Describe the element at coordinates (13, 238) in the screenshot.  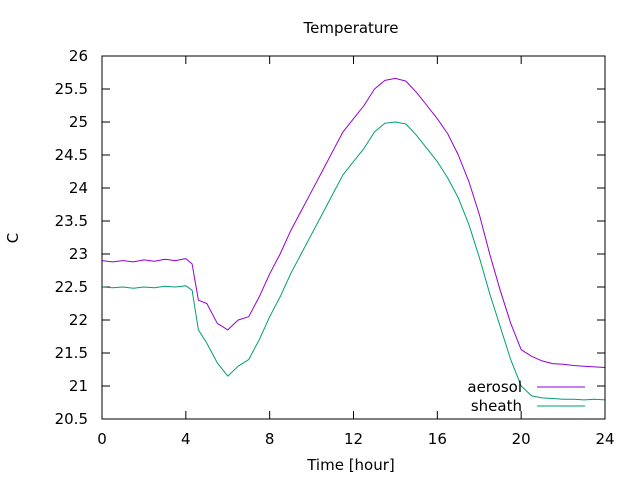
I see `y-axis-label: C` at that location.